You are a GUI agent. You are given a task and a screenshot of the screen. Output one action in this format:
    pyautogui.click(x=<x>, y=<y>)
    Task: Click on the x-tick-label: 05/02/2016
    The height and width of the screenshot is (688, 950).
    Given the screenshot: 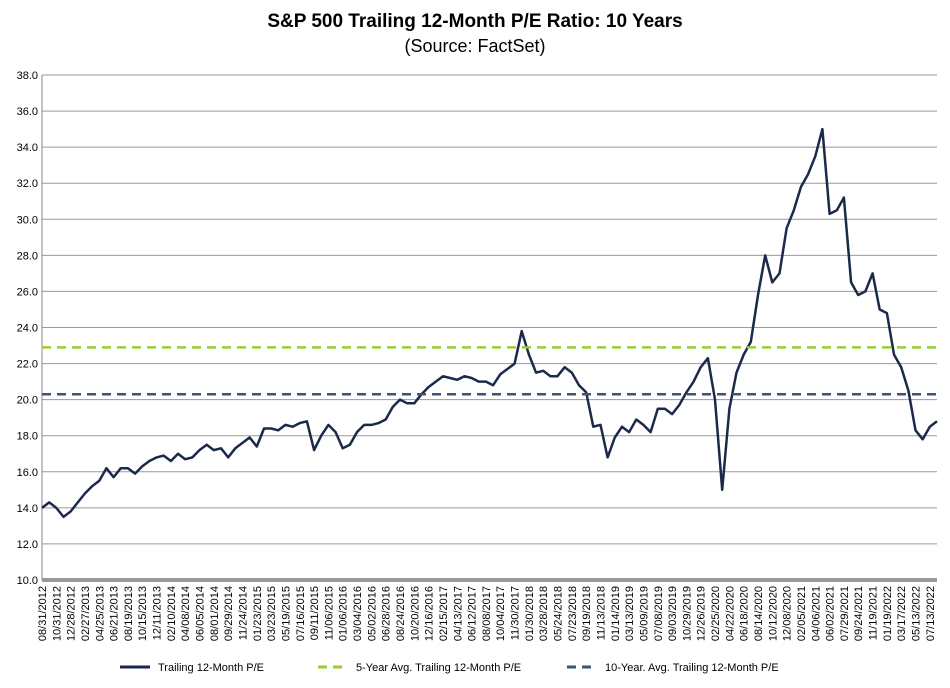 What is the action you would take?
    pyautogui.click(x=372, y=613)
    